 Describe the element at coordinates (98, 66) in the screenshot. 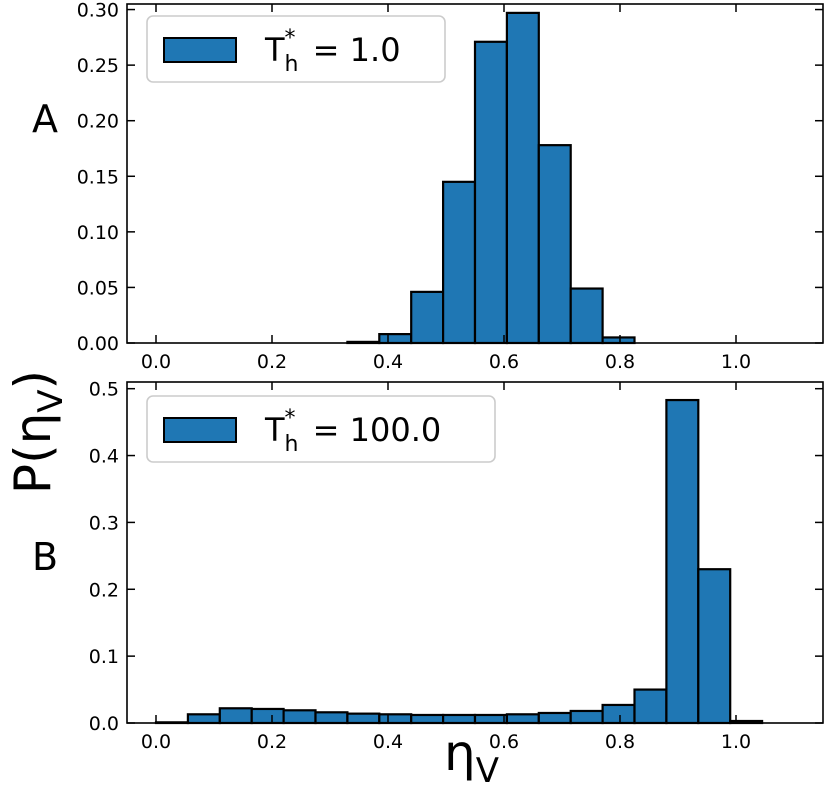

I see `y-tick-label: 0.25` at that location.